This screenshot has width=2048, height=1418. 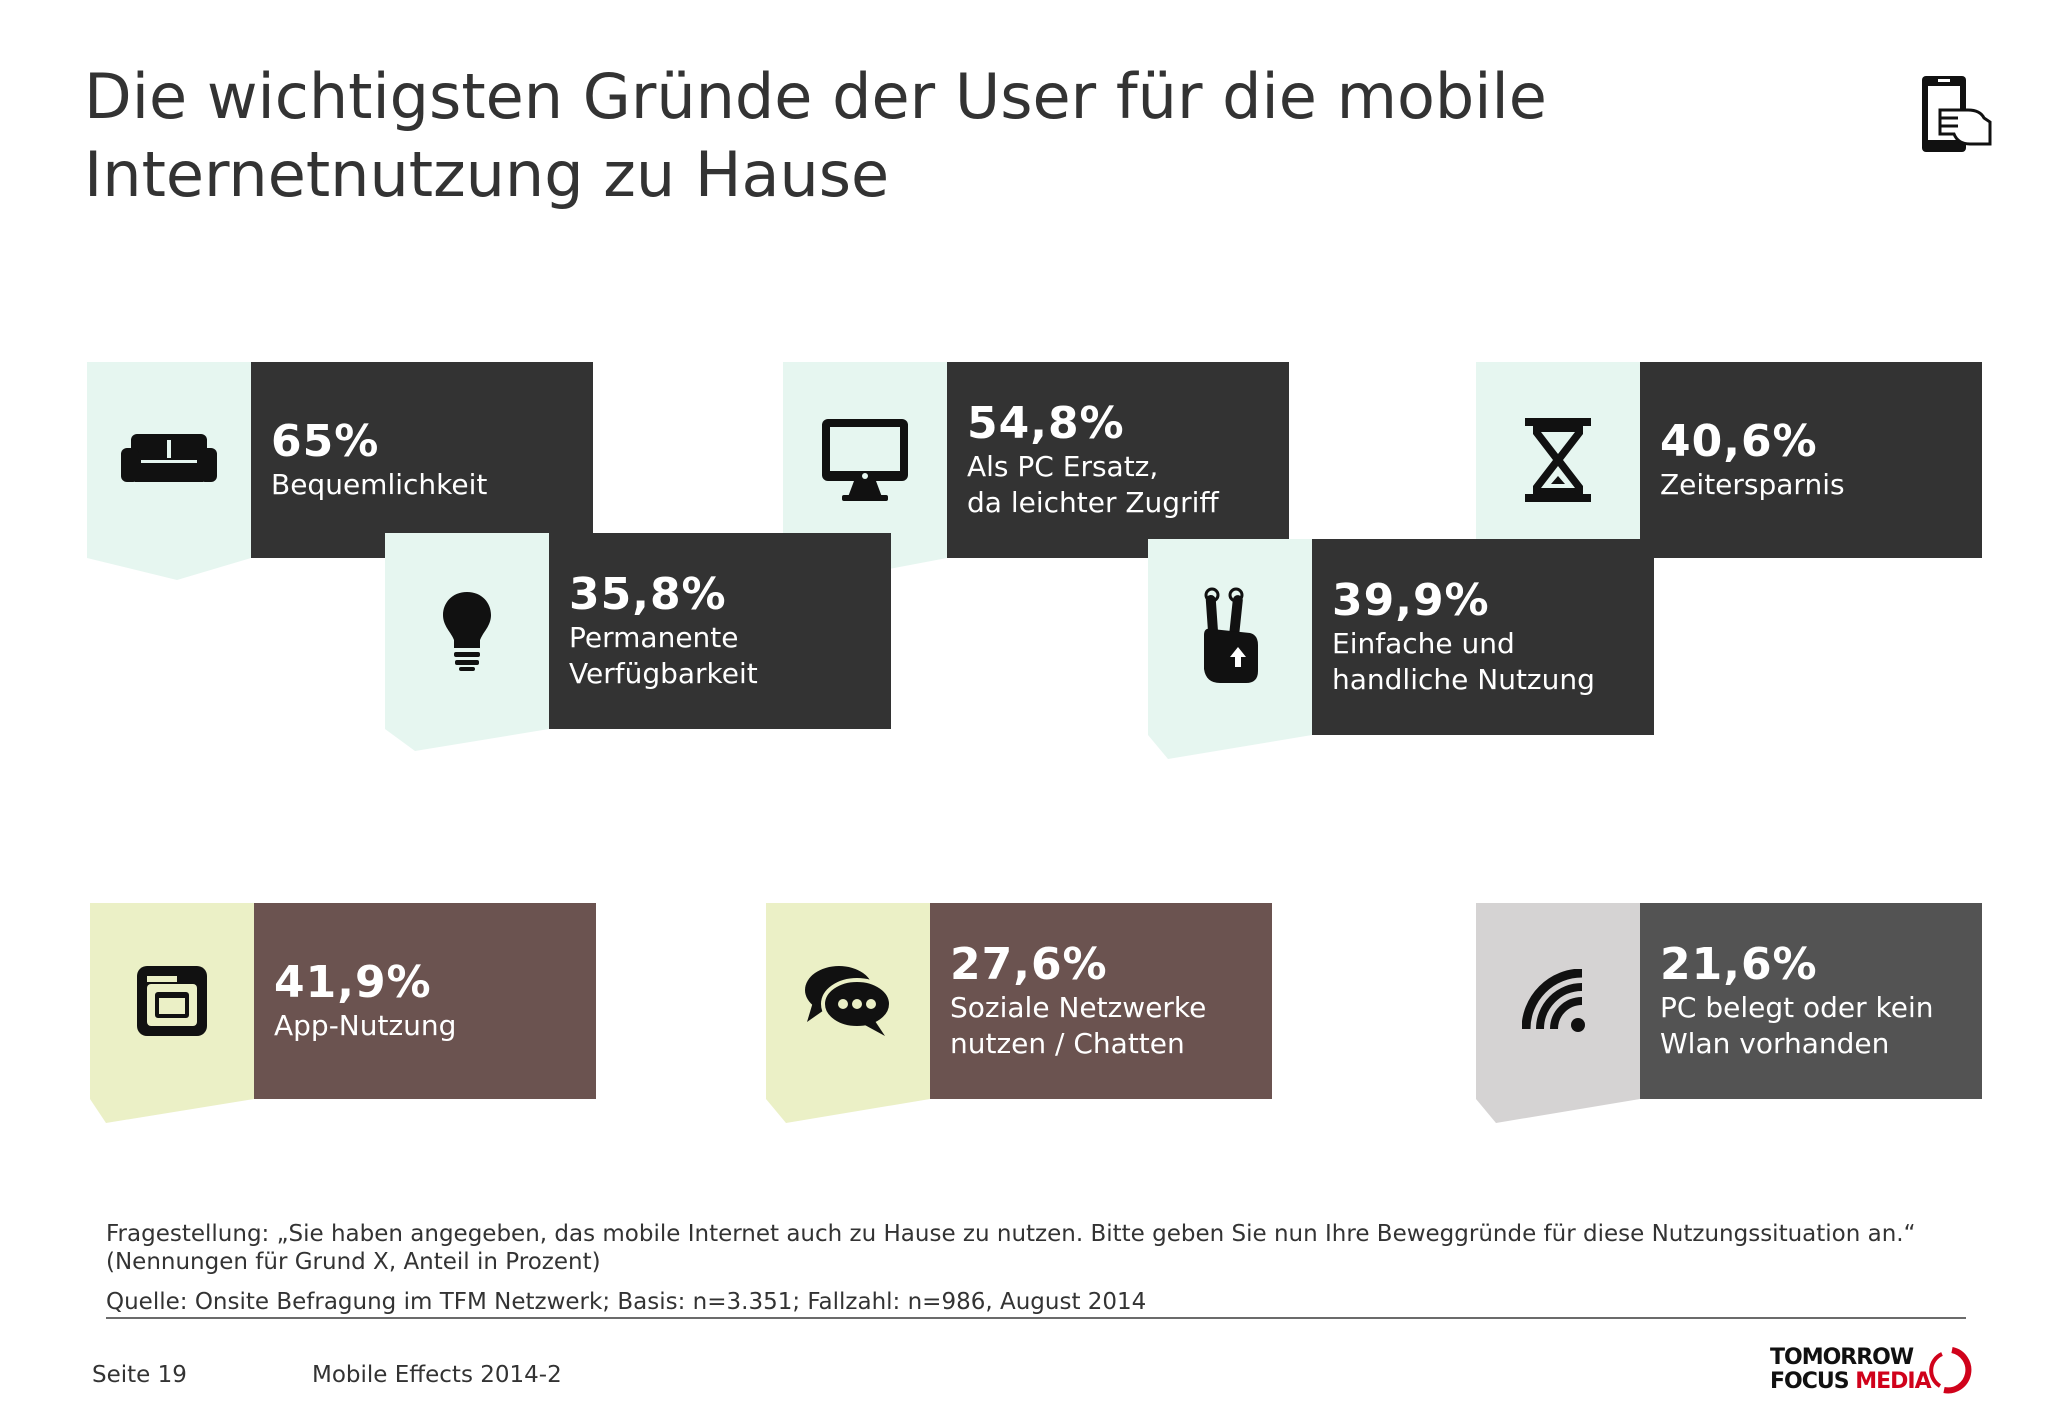 I want to click on hourglass-icon, so click(x=1558, y=460).